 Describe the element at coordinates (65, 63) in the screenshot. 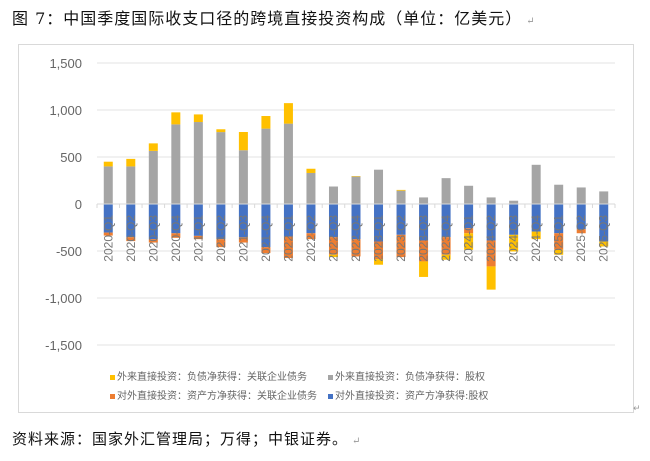

I see `y-tick-label: 1,500` at that location.